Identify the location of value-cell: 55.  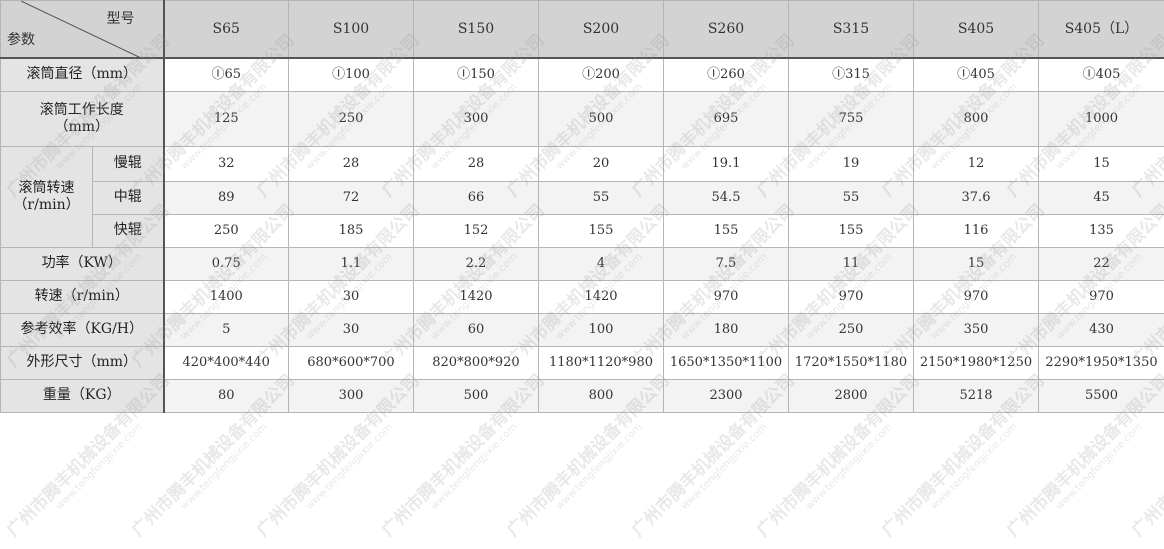
(851, 197).